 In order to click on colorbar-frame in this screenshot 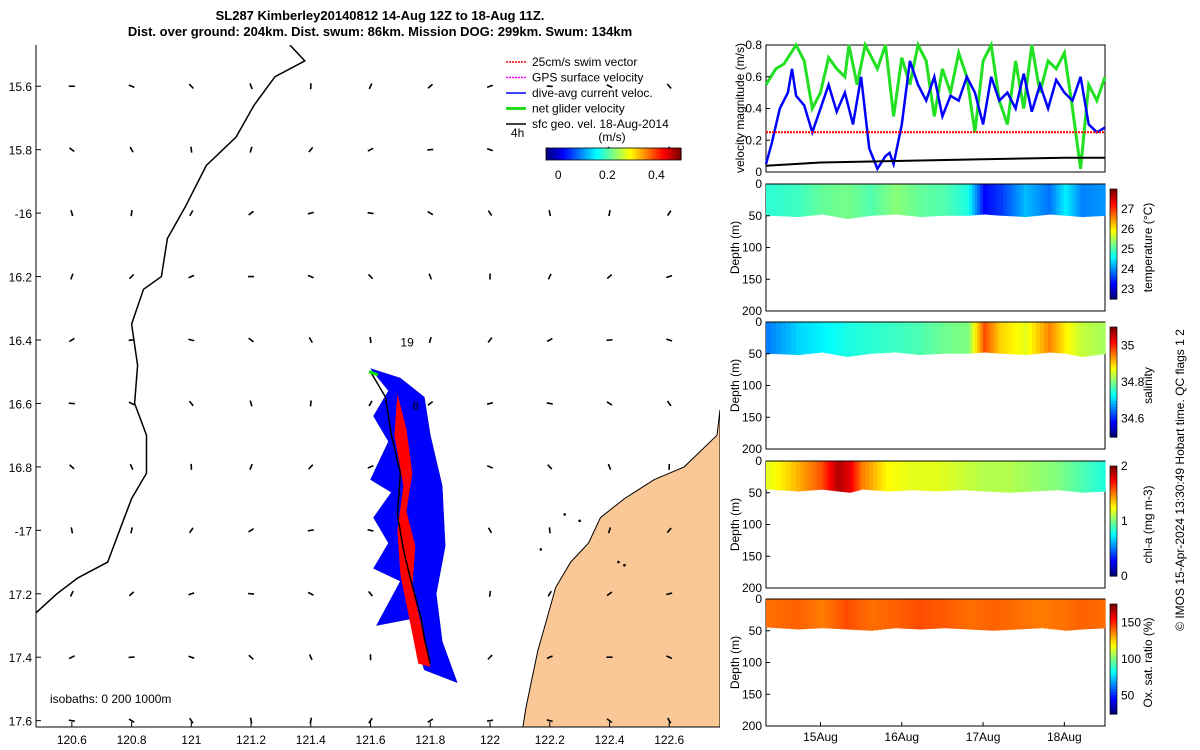, I will do `click(1113, 521)`.